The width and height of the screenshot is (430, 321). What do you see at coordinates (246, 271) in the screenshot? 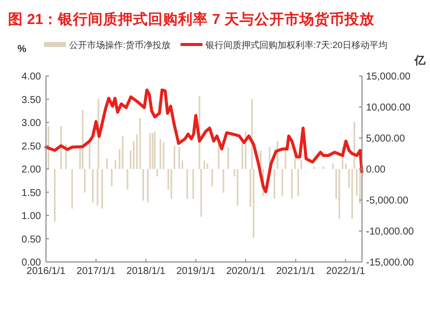
I see `x-tick-label: 2020/1/1` at bounding box center [246, 271].